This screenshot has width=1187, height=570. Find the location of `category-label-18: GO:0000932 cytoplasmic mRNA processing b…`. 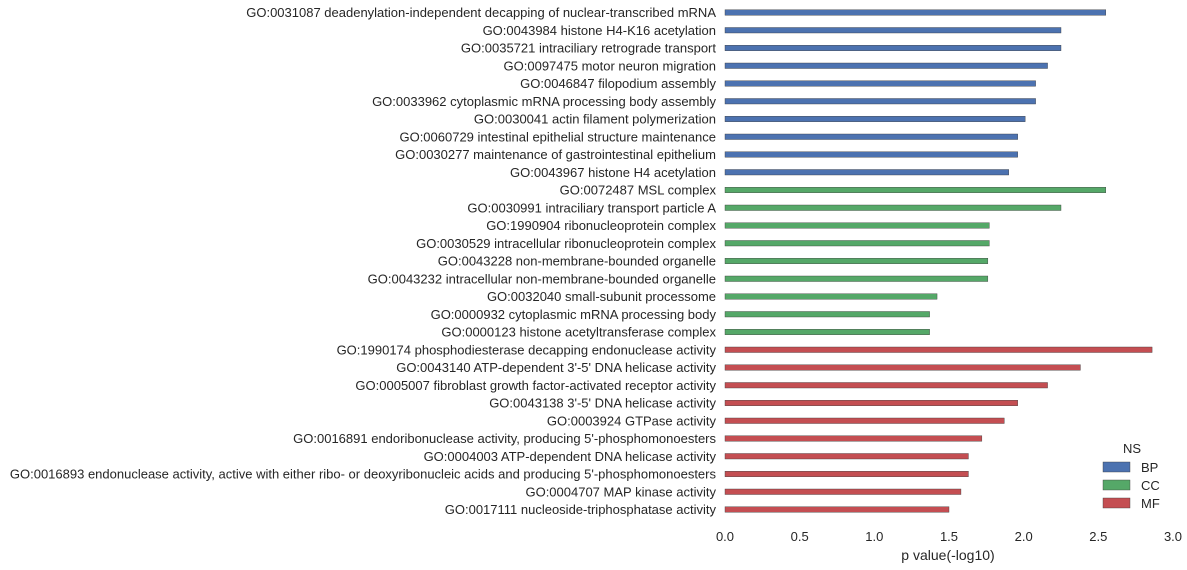

category-label-18: GO:0000932 cytoplasmic mRNA processing b… is located at coordinates (574, 314).